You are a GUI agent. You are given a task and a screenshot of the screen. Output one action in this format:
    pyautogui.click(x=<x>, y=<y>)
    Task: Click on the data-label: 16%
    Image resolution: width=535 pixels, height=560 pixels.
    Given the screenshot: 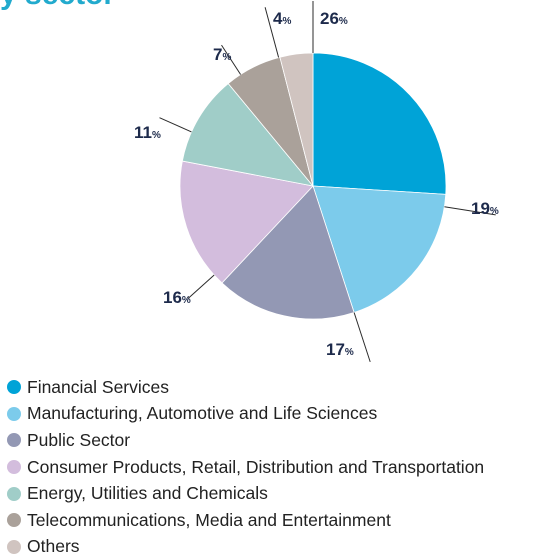 What is the action you would take?
    pyautogui.click(x=177, y=297)
    